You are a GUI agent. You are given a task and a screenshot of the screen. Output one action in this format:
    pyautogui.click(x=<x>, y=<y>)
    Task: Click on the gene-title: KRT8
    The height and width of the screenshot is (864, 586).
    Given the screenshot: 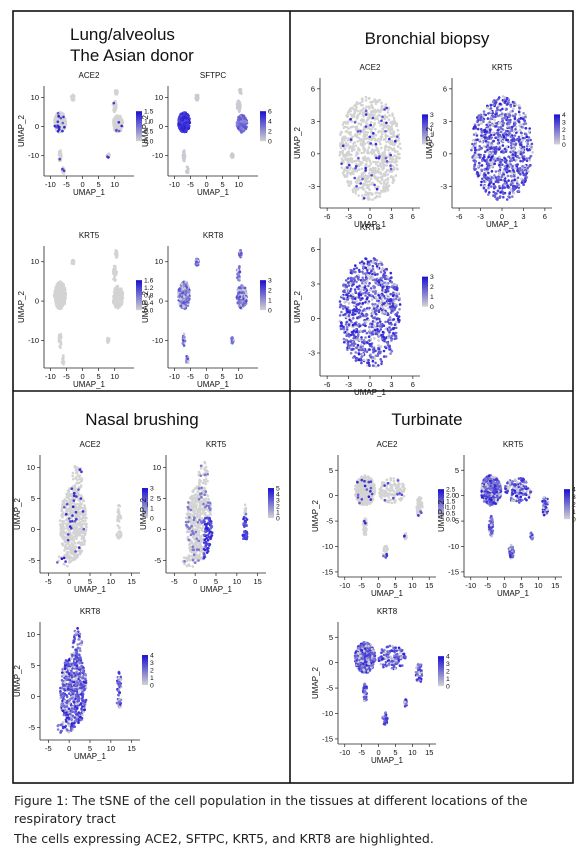 What is the action you would take?
    pyautogui.click(x=213, y=235)
    